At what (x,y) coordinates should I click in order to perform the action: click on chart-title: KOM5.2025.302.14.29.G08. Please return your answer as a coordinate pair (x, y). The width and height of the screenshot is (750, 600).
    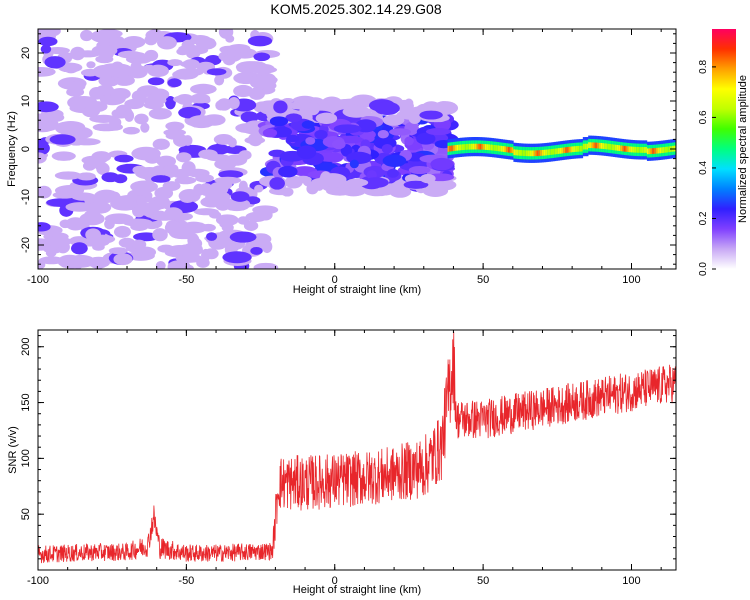
    Looking at the image, I should click on (355, 9).